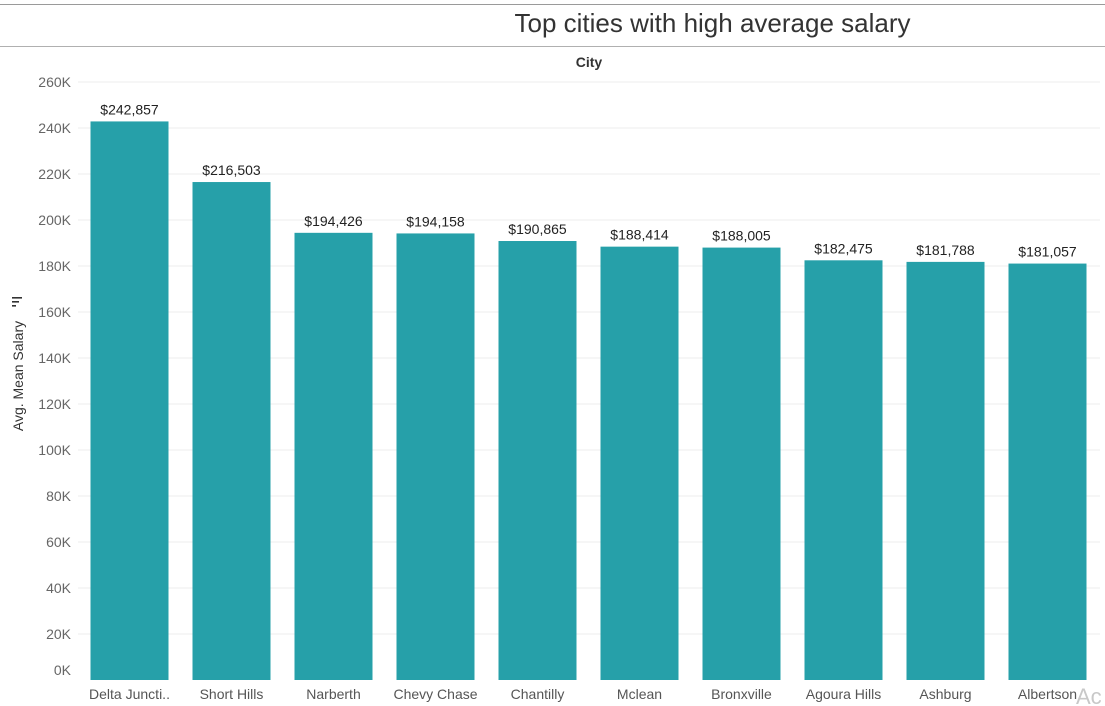  What do you see at coordinates (589, 62) in the screenshot?
I see `column-header: City` at bounding box center [589, 62].